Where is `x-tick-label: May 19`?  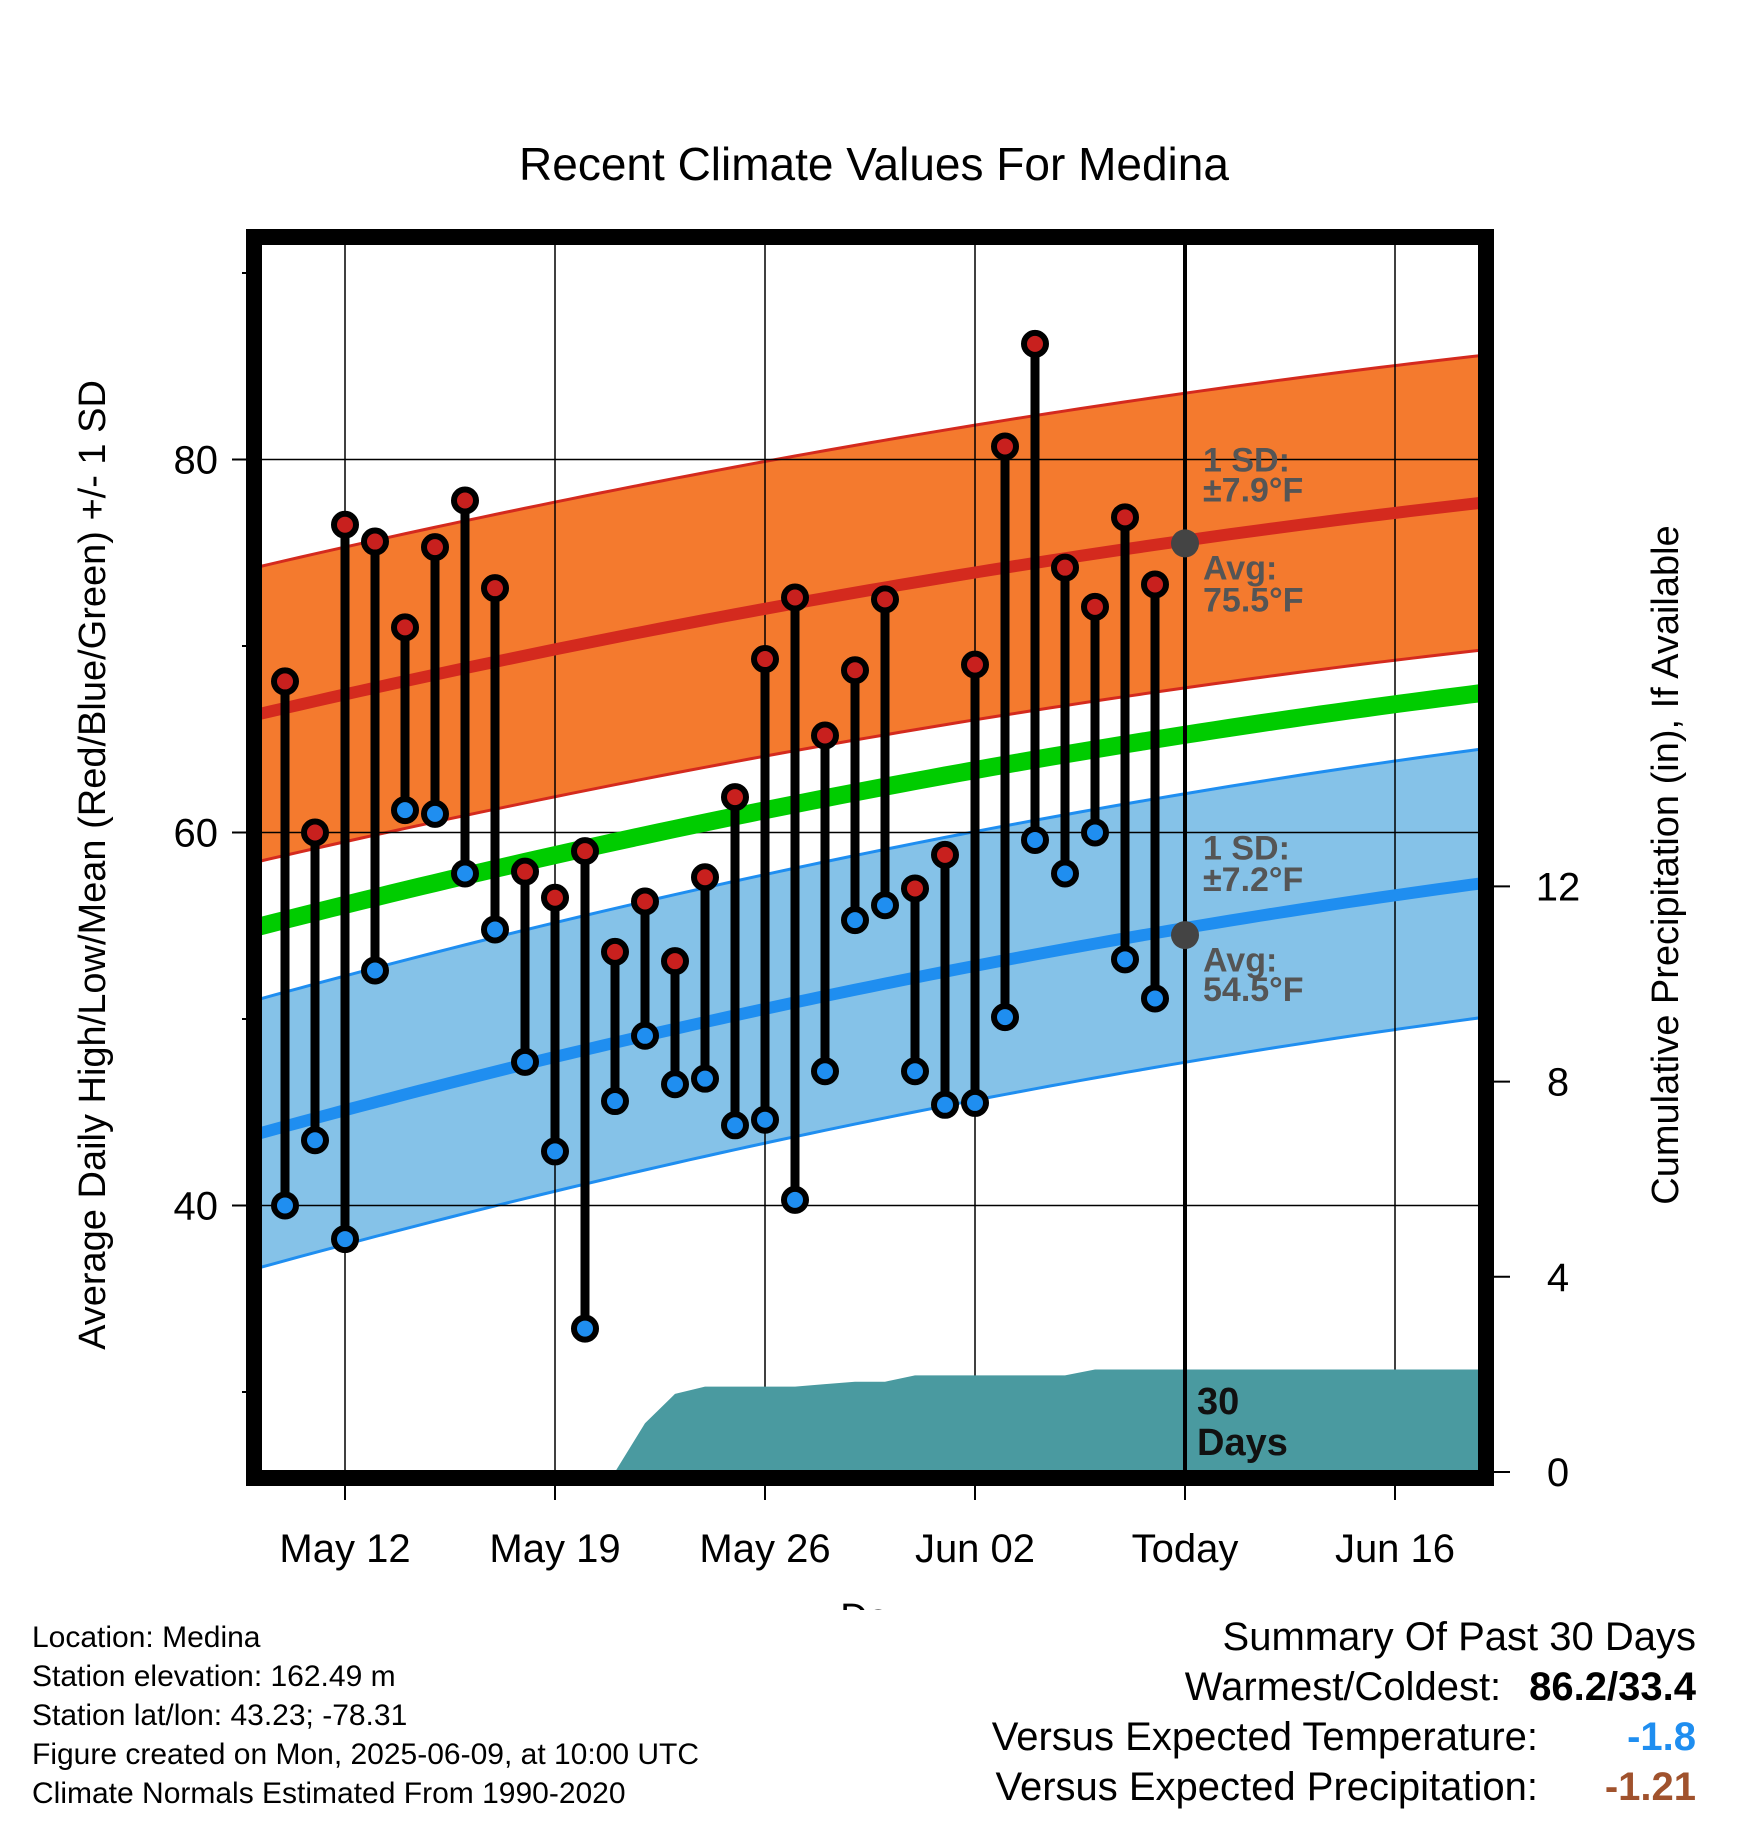
x-tick-label: May 19 is located at coordinates (554, 1549).